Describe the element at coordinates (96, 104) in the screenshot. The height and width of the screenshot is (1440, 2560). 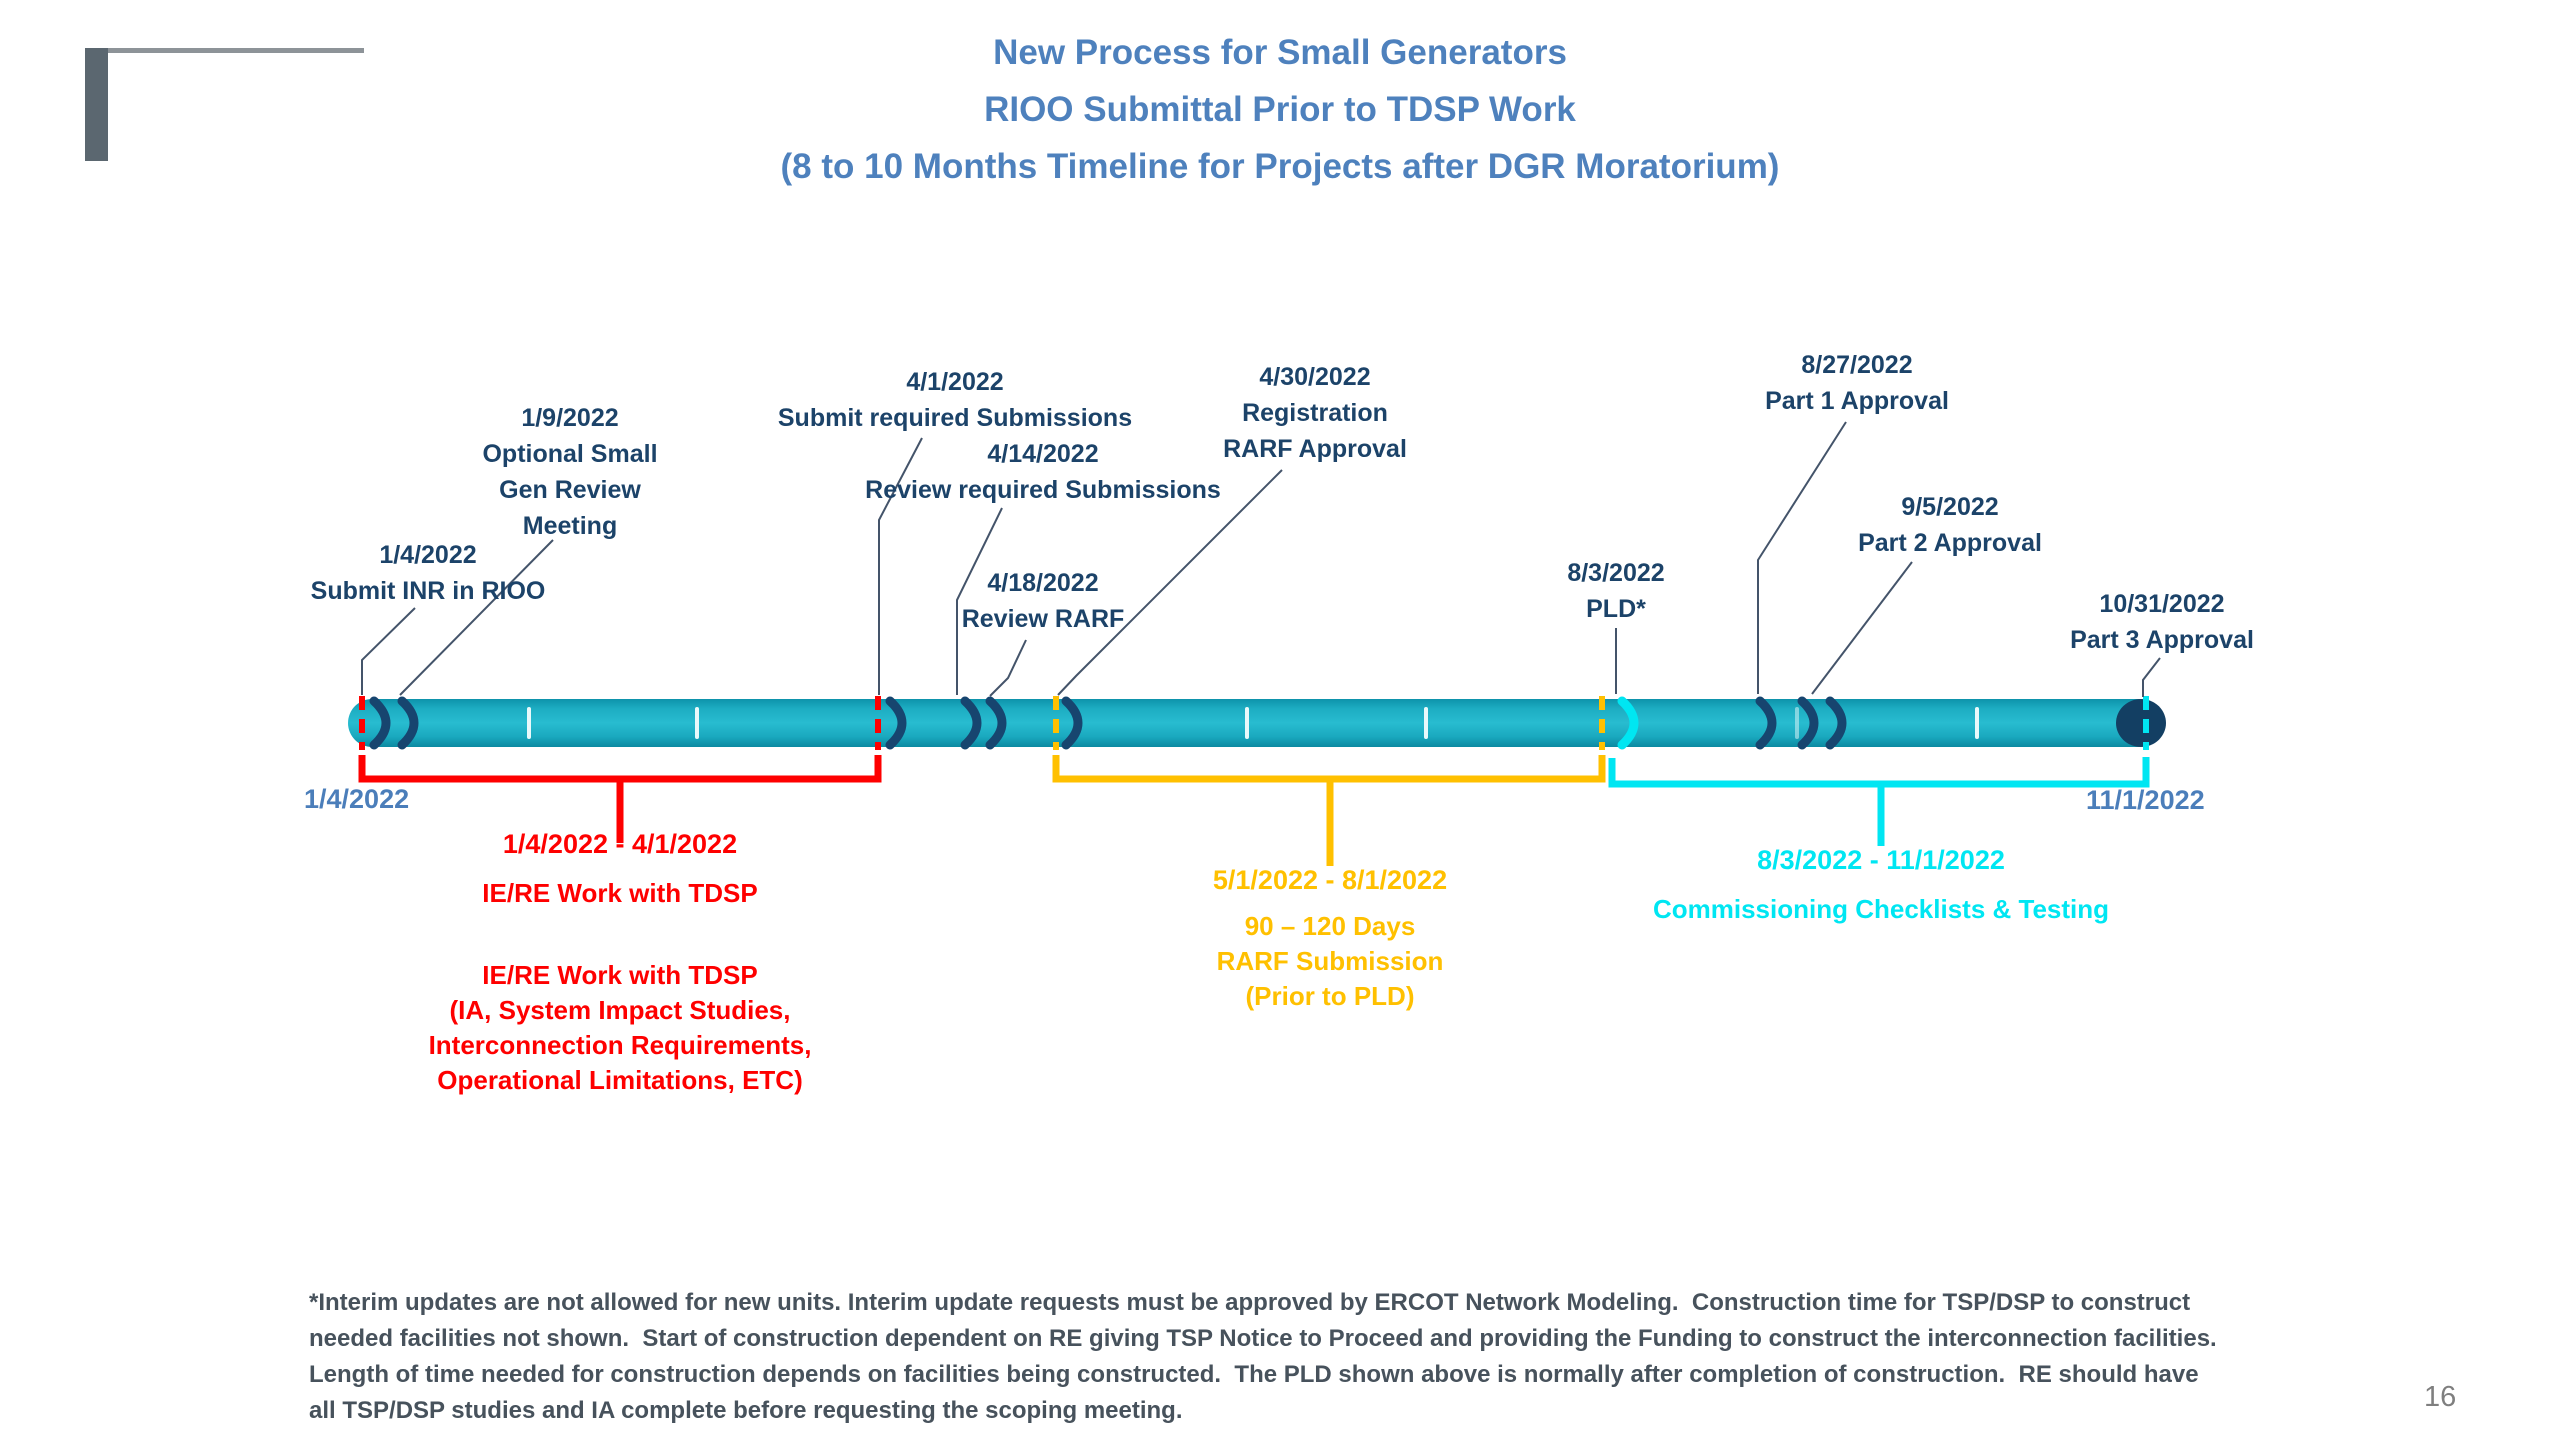
I see `corner-accent-bar` at that location.